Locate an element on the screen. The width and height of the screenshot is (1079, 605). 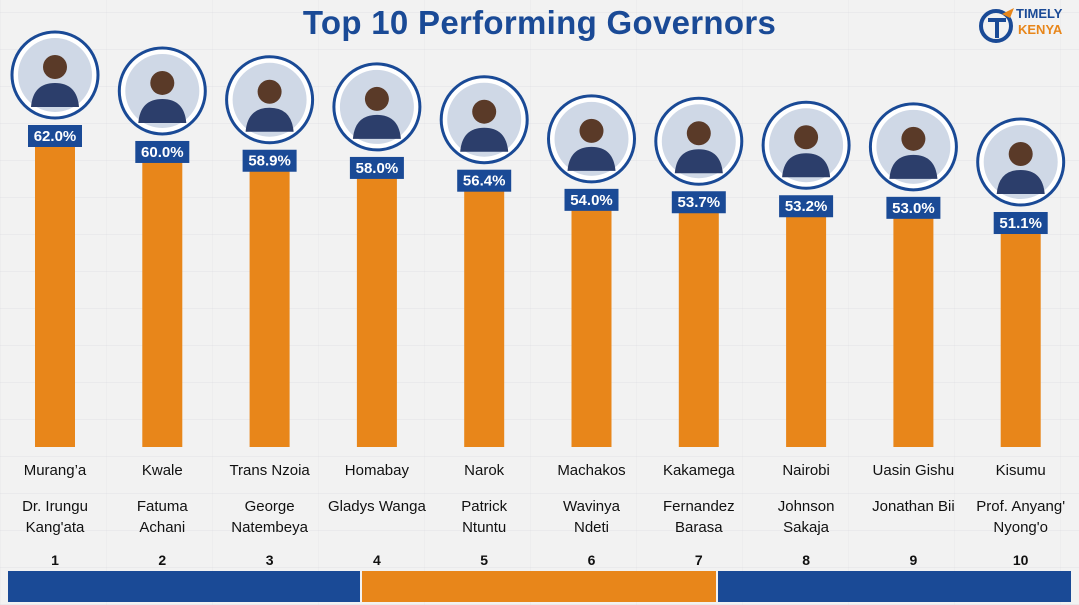
value-label-8: 53.2% is located at coordinates (806, 206).